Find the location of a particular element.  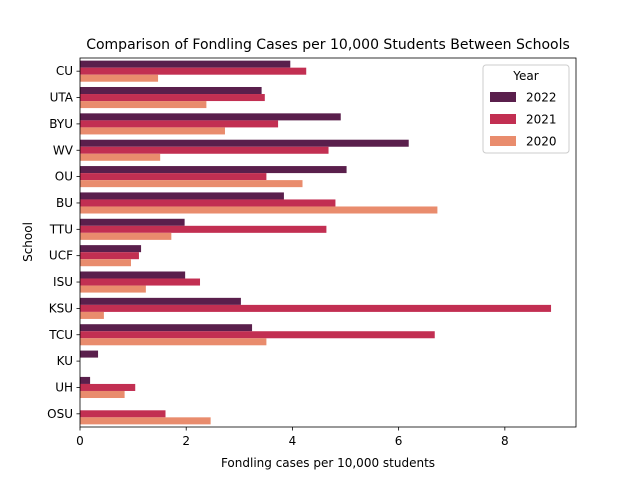

bar-isu-2022 is located at coordinates (133, 275).